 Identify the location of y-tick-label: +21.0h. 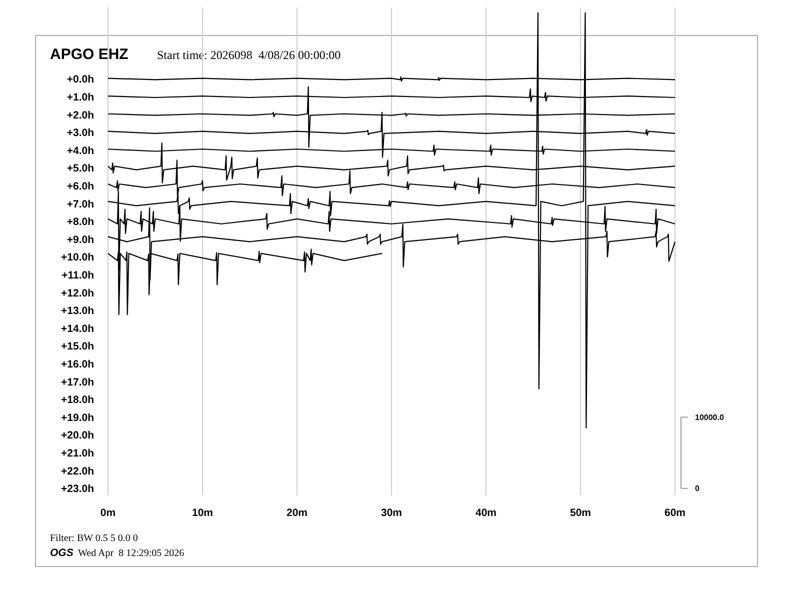
(77, 453).